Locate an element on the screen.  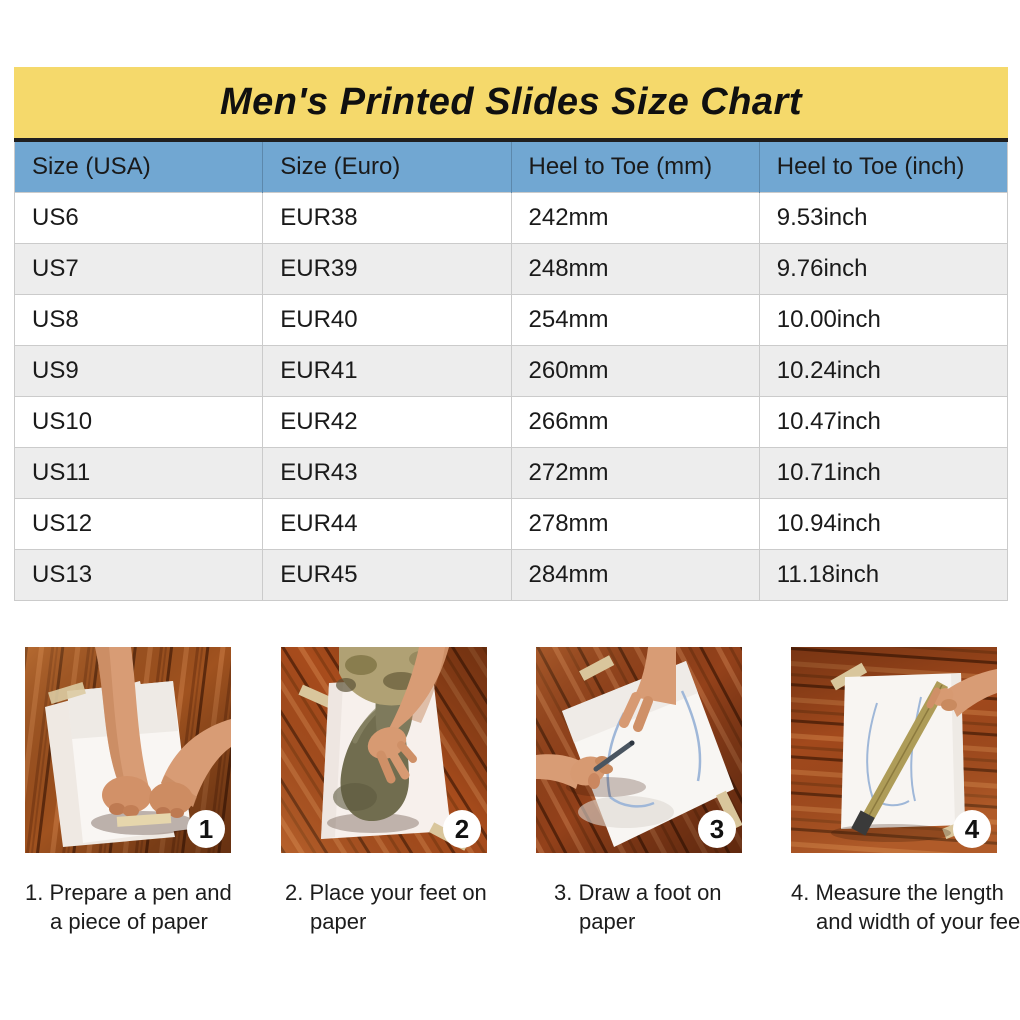
cell-size-euro: EUR41 is located at coordinates (387, 371).